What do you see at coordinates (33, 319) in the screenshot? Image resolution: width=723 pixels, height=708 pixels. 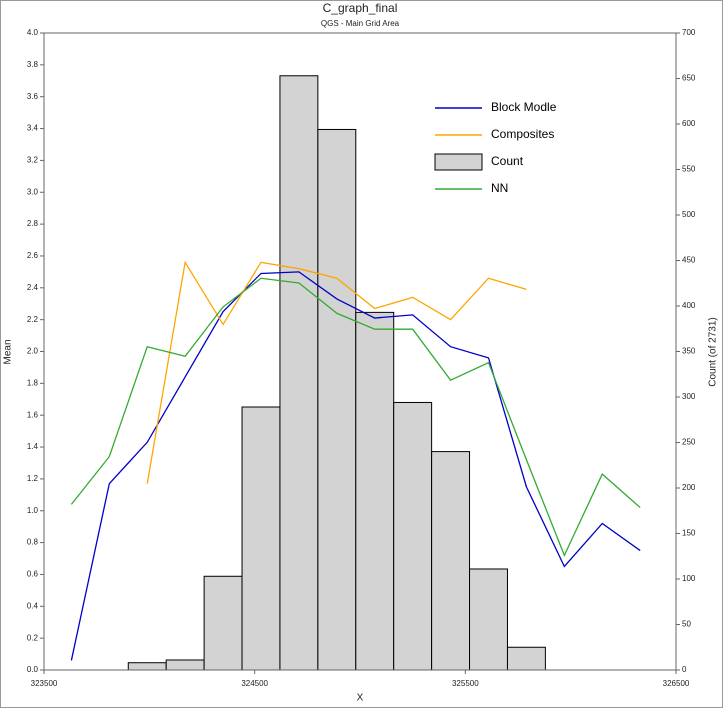 I see `y-tick-label: 2.2` at bounding box center [33, 319].